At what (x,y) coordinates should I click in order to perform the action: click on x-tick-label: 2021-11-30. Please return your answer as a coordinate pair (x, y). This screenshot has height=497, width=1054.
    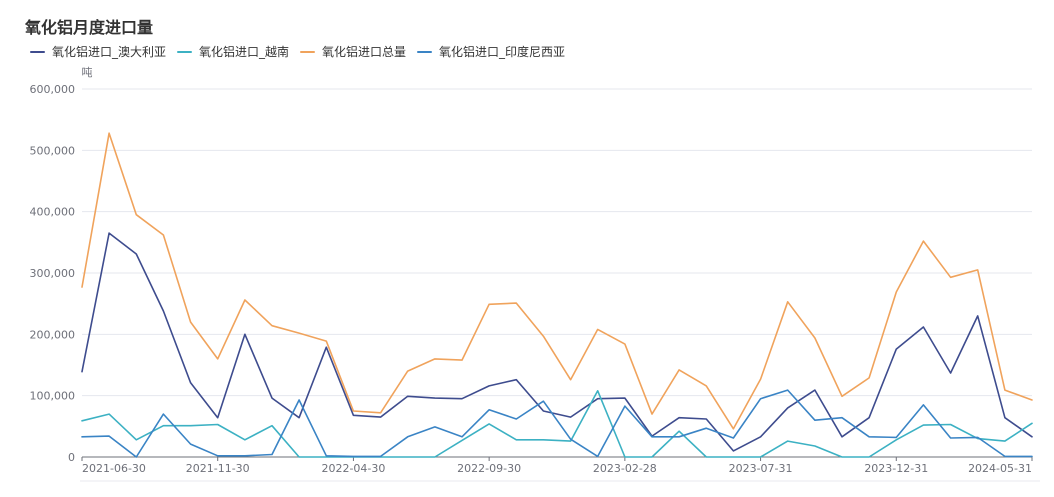
    Looking at the image, I should click on (218, 468).